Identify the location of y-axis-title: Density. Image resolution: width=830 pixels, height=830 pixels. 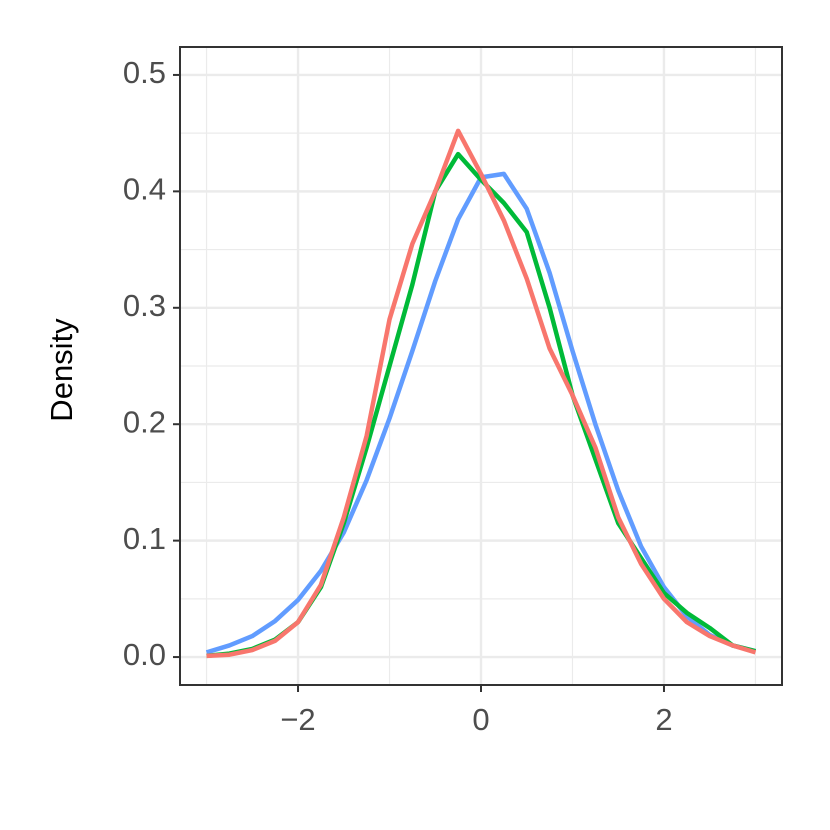
(61, 370).